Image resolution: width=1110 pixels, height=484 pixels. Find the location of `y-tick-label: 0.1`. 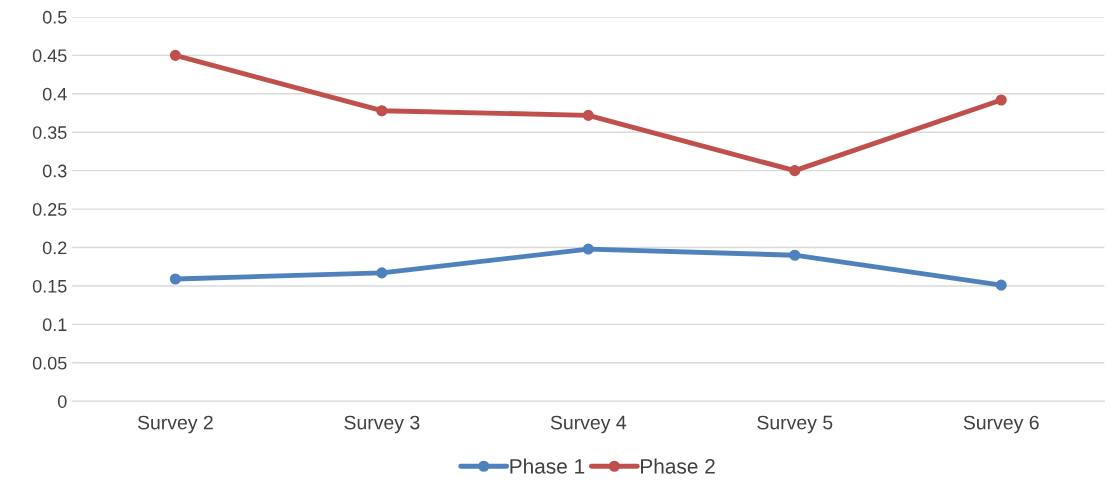

y-tick-label: 0.1 is located at coordinates (54, 325).